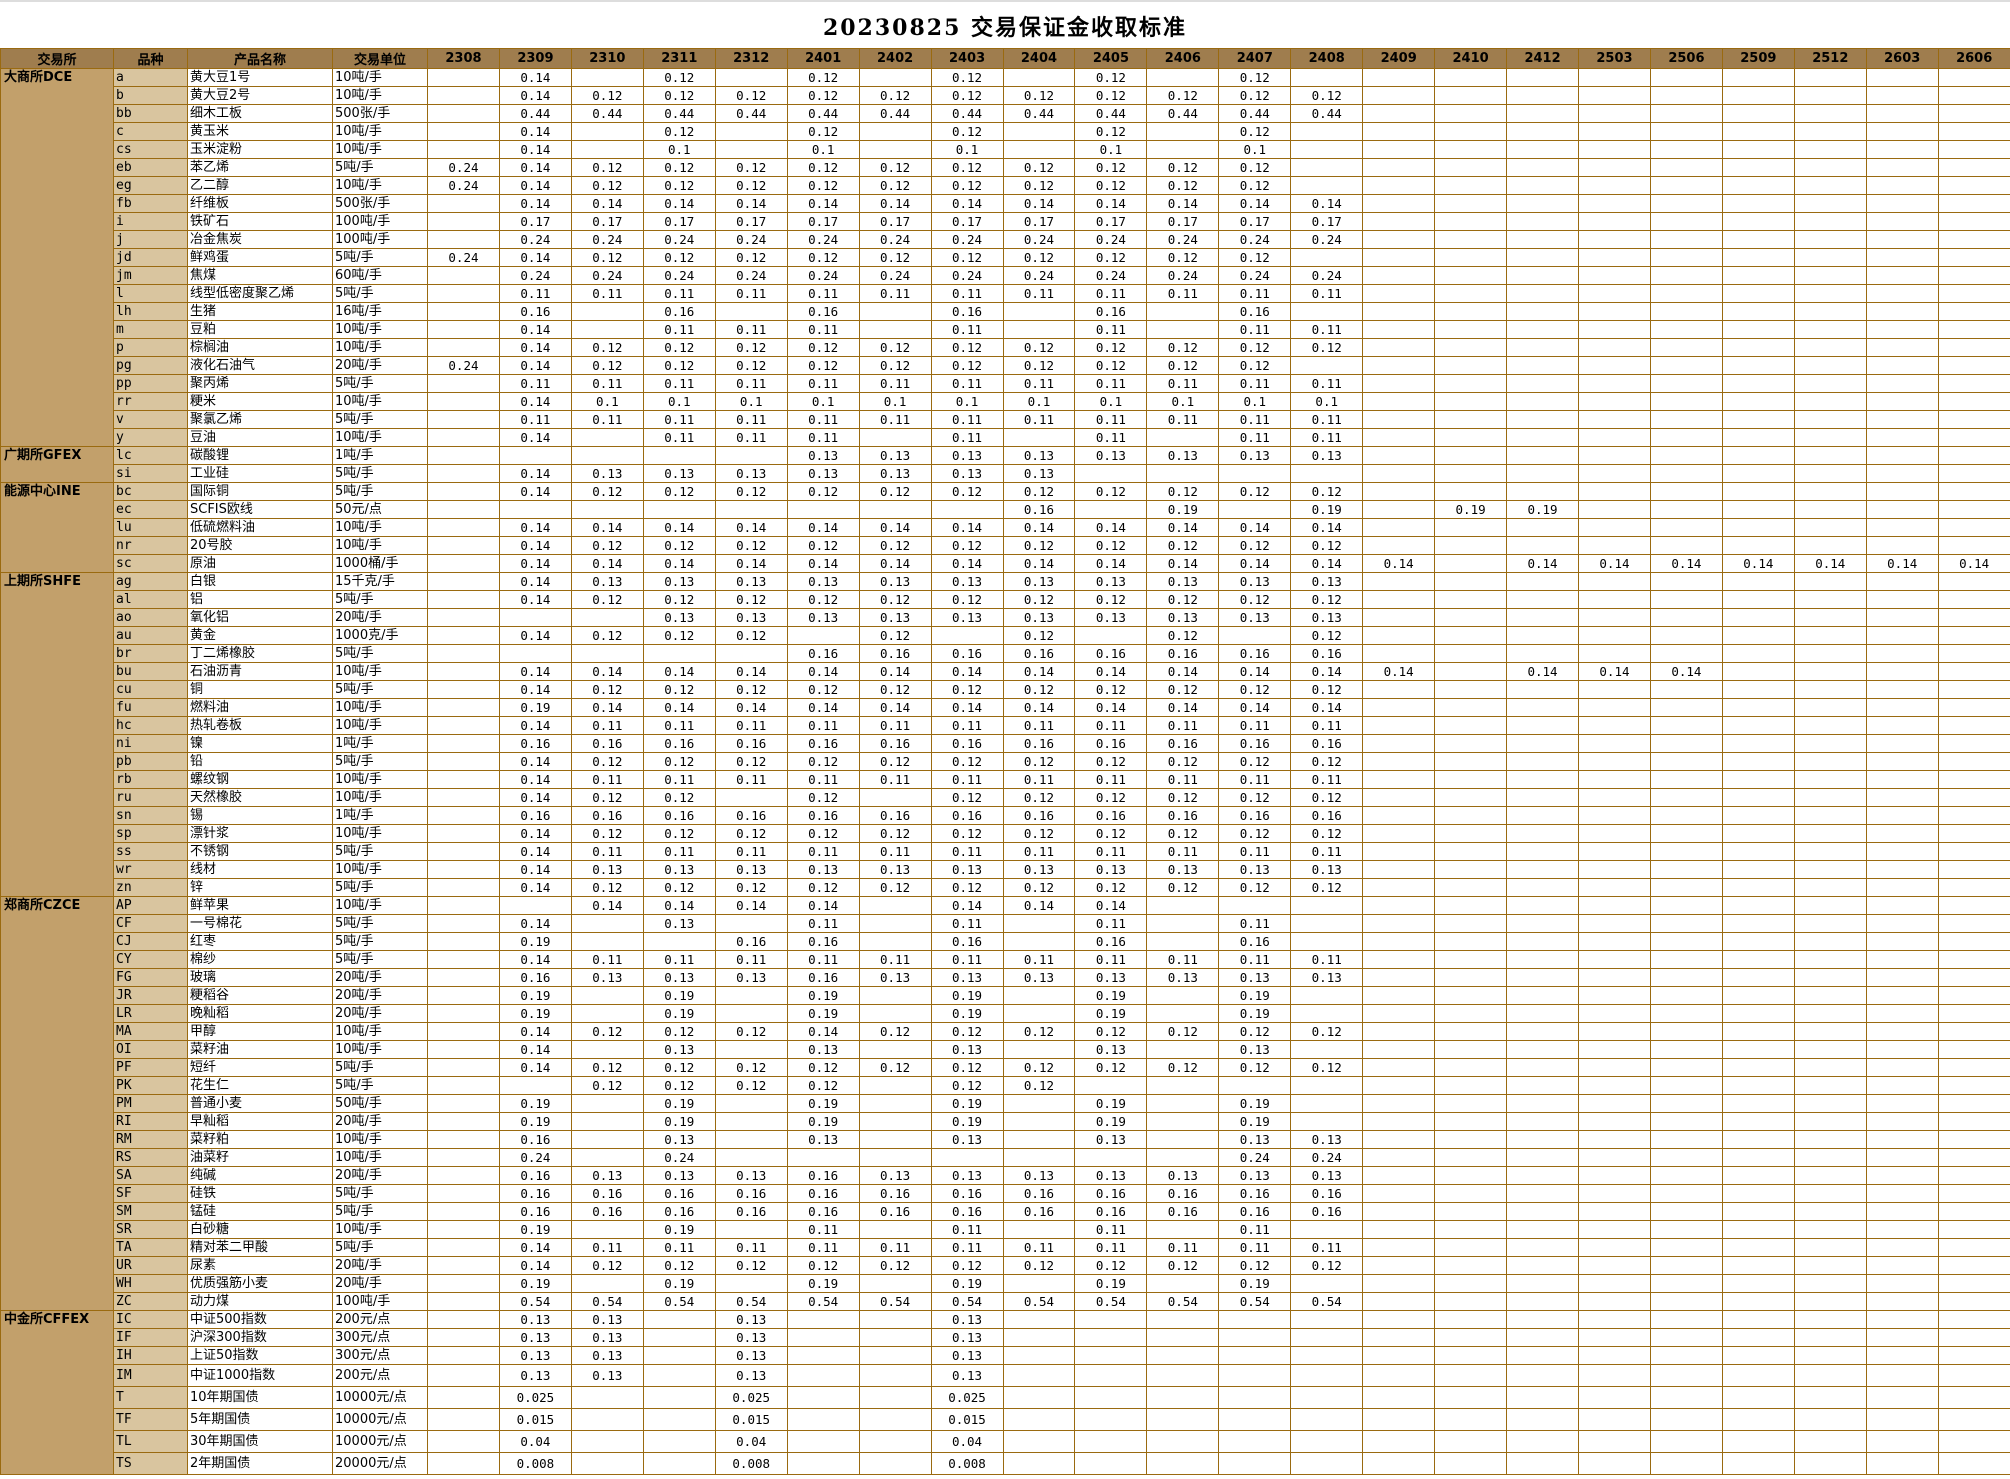 Image resolution: width=2010 pixels, height=1479 pixels. Describe the element at coordinates (150, 113) in the screenshot. I see `code-cell: bb` at that location.